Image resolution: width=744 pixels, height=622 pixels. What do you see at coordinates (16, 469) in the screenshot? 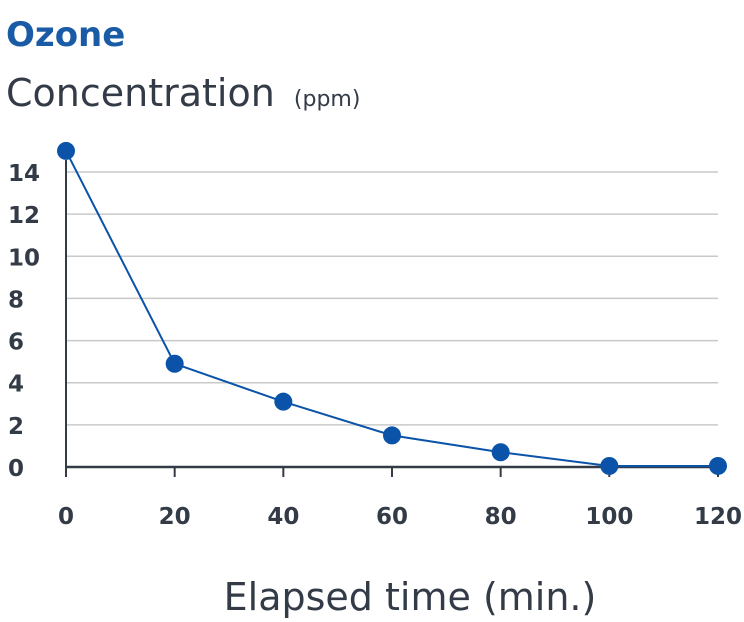
I see `y-tick-label-0: 0` at bounding box center [16, 469].